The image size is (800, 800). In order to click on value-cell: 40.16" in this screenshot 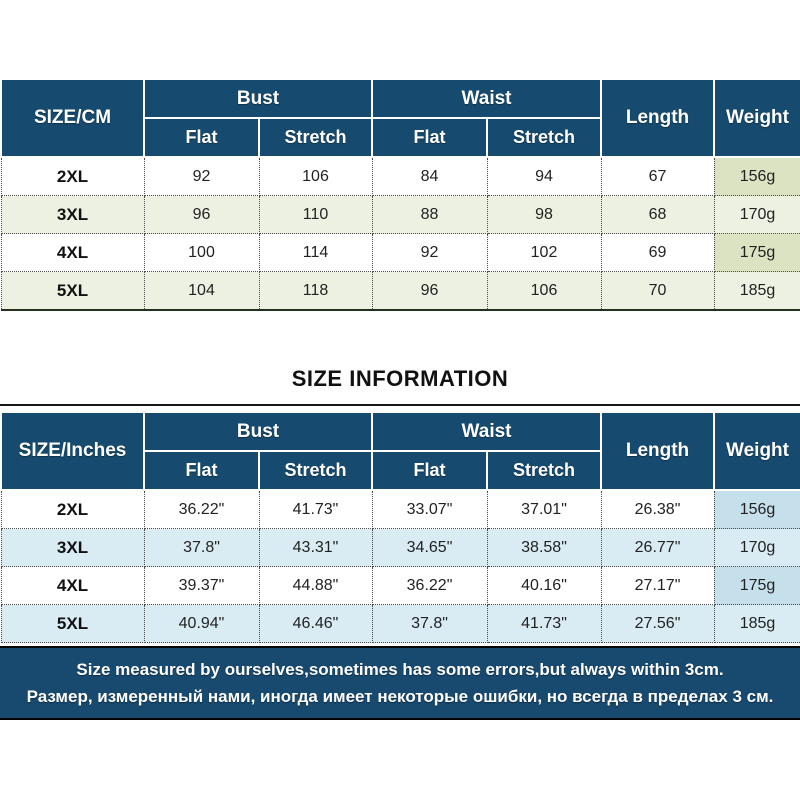, I will do `click(544, 585)`.